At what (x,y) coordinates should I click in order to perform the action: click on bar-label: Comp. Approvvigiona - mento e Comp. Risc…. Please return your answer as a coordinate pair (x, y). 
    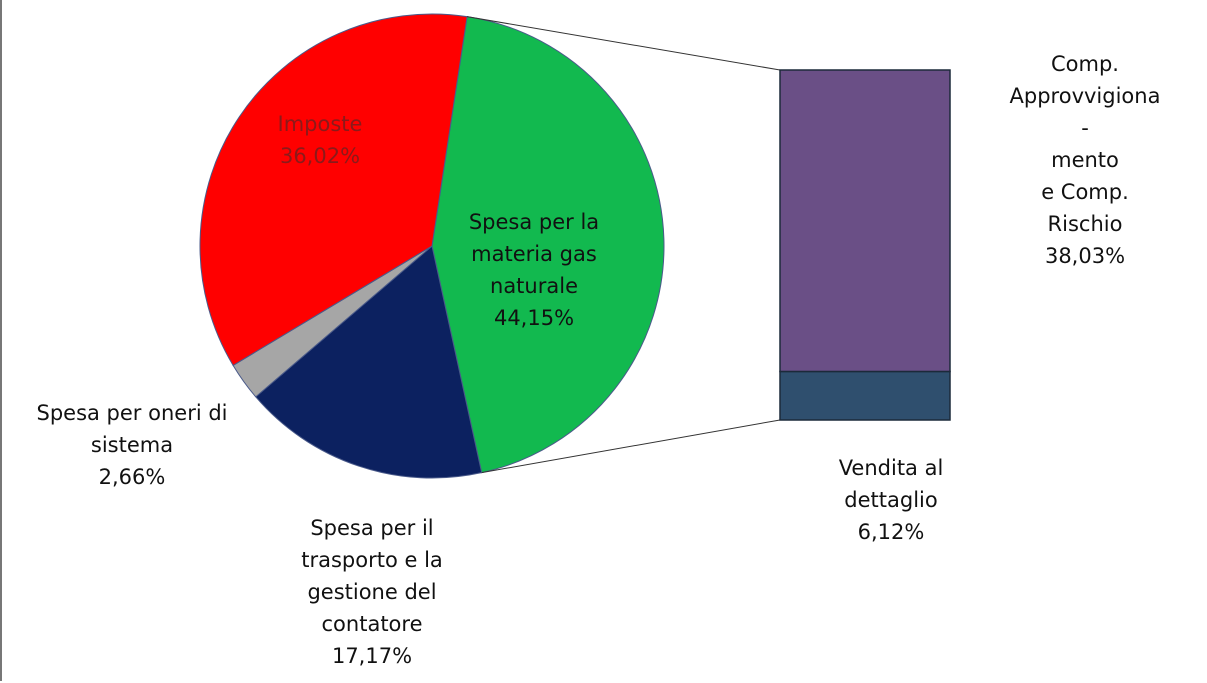
    Looking at the image, I should click on (1085, 160).